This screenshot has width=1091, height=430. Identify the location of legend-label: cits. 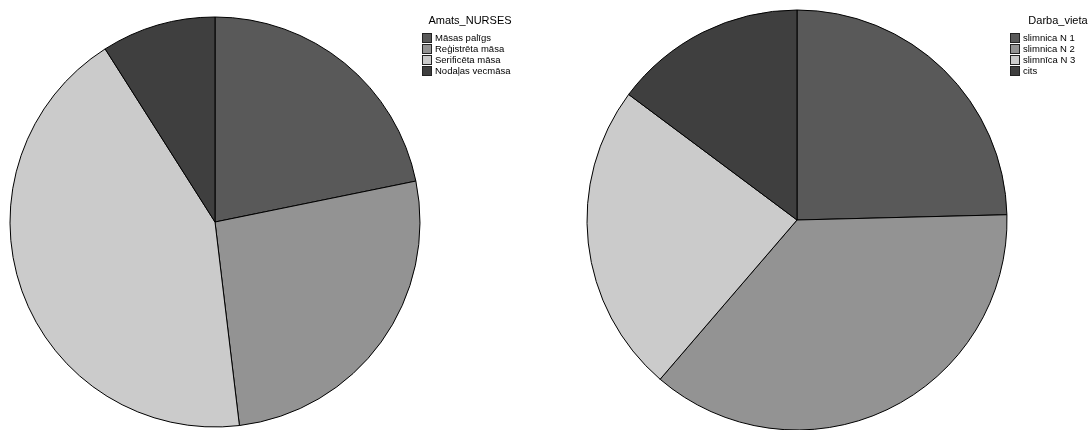
(1030, 70).